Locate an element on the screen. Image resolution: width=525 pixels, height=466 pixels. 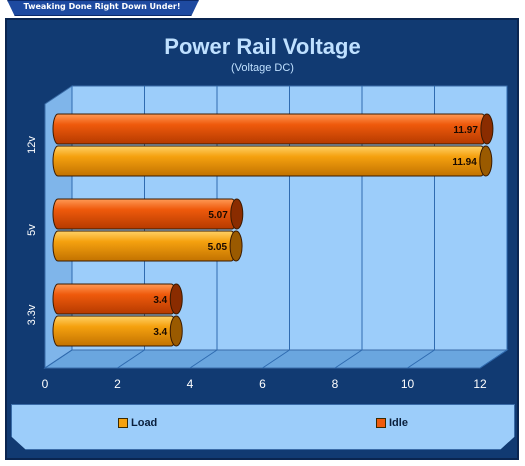
legend-item-idle: Idle is located at coordinates (392, 423).